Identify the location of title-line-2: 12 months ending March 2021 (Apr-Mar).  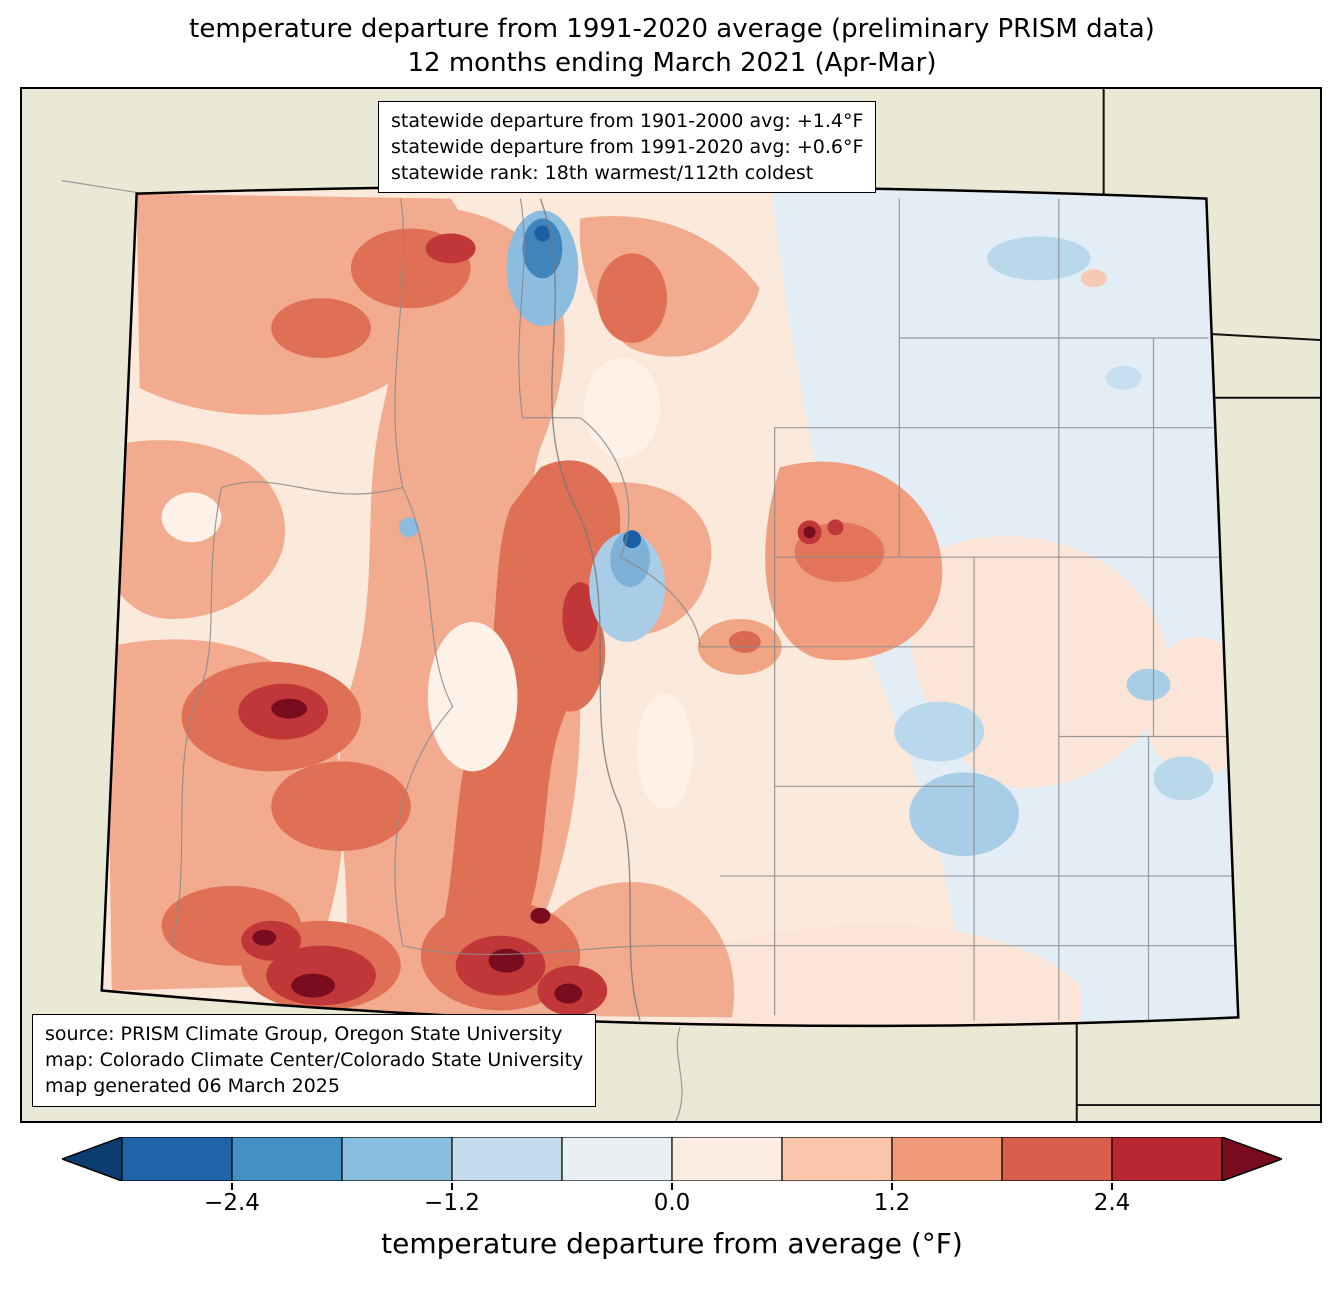
(672, 63).